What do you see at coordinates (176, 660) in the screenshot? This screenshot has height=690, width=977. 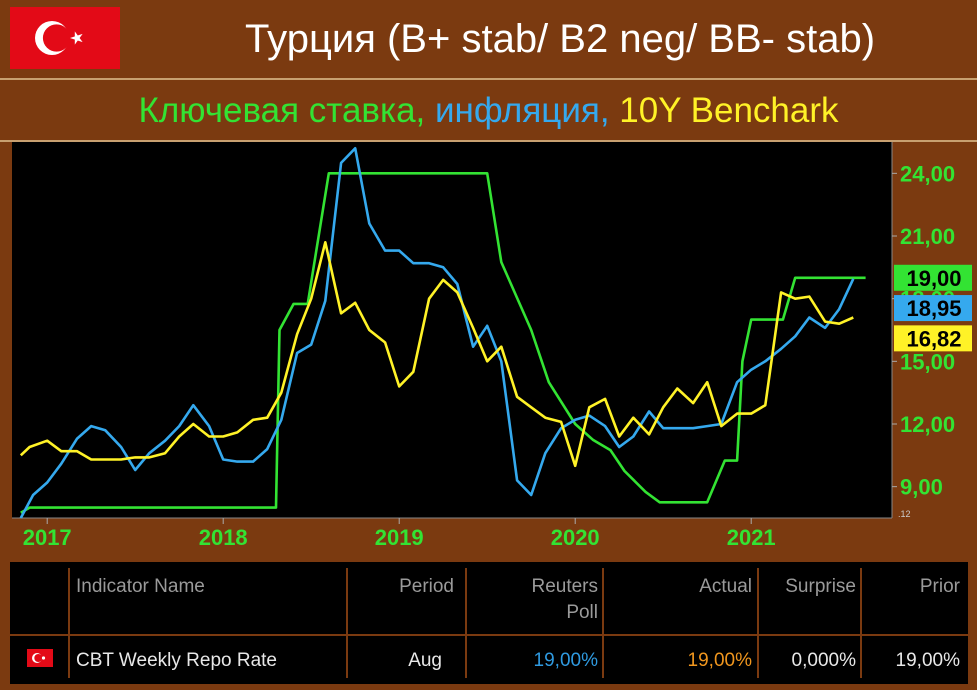 I see `indicator-name: CBT Weekly Repo Rate` at bounding box center [176, 660].